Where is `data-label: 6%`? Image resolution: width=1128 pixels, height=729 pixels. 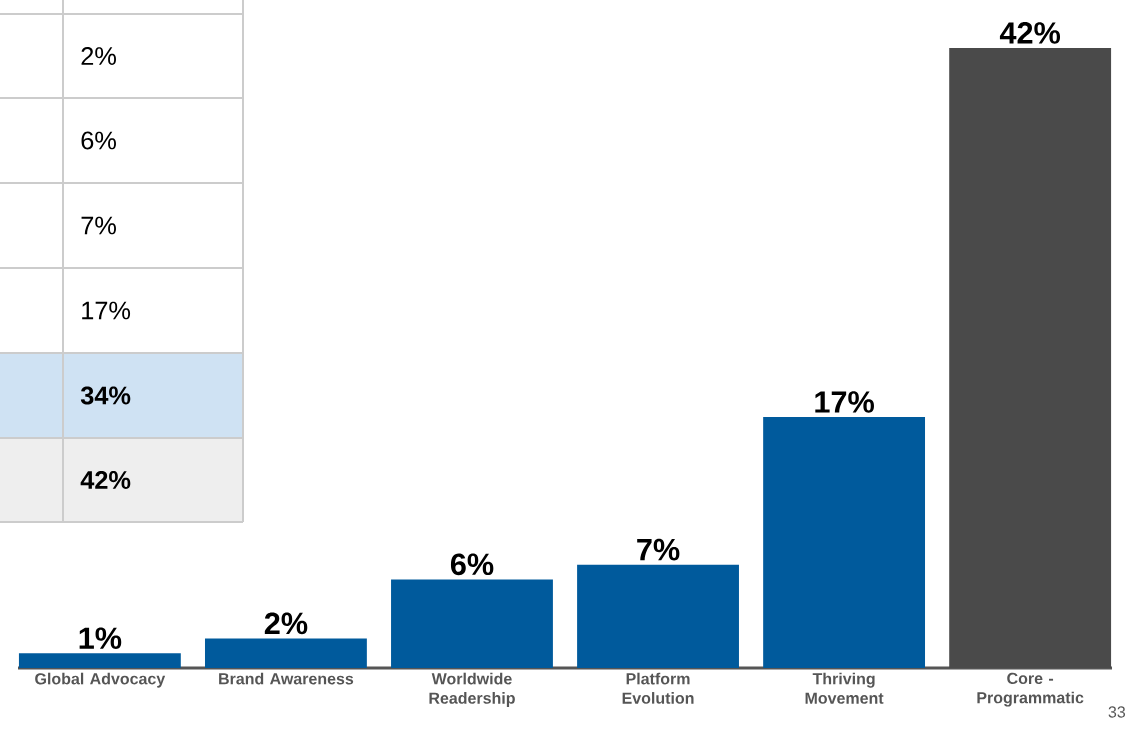
data-label: 6% is located at coordinates (472, 564).